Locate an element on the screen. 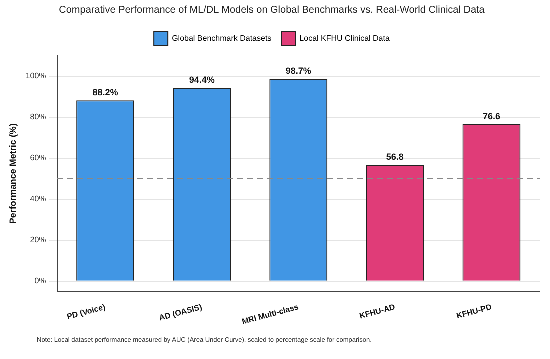 Image resolution: width=550 pixels, height=359 pixels. data-label: 56.8 is located at coordinates (395, 157).